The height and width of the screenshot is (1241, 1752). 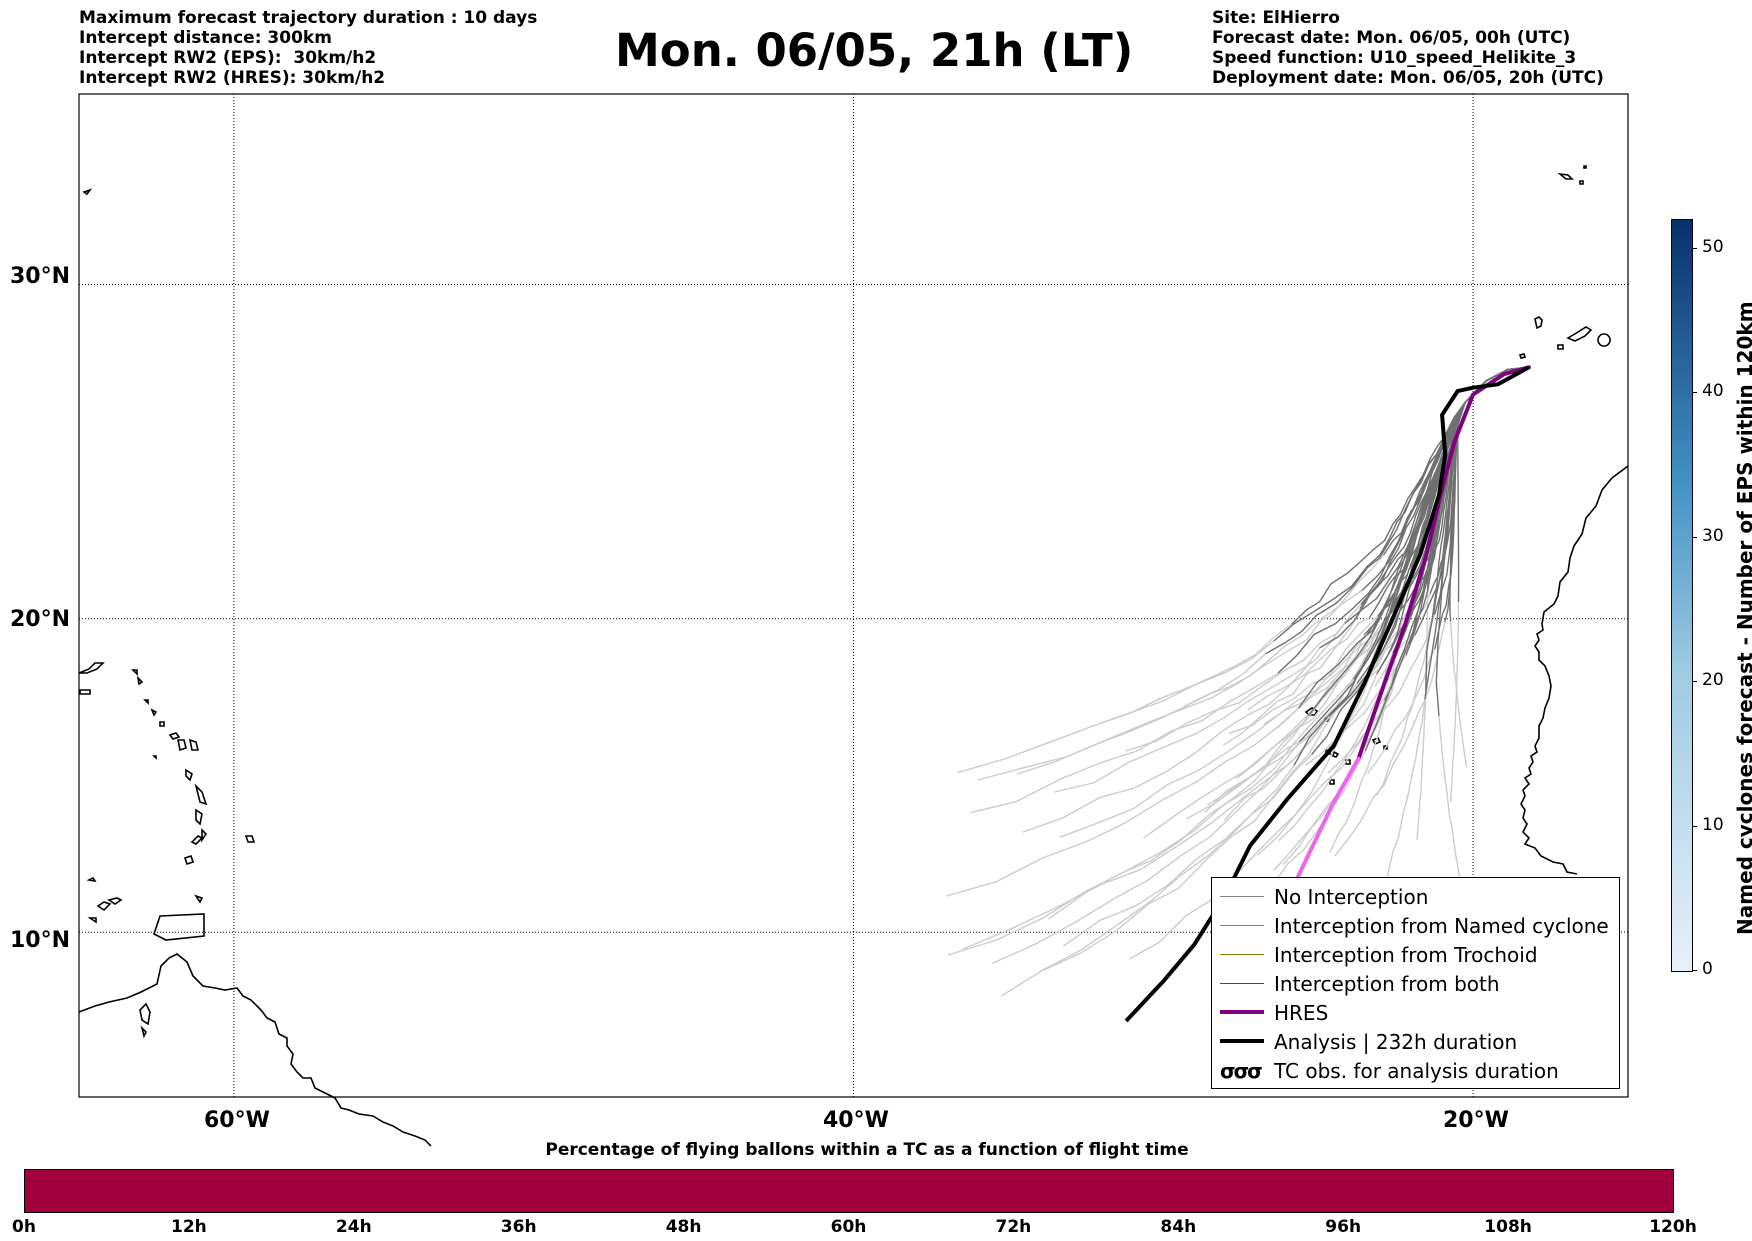 I want to click on legend-item-trochoid: Interception from Trochoid, so click(x=1415, y=954).